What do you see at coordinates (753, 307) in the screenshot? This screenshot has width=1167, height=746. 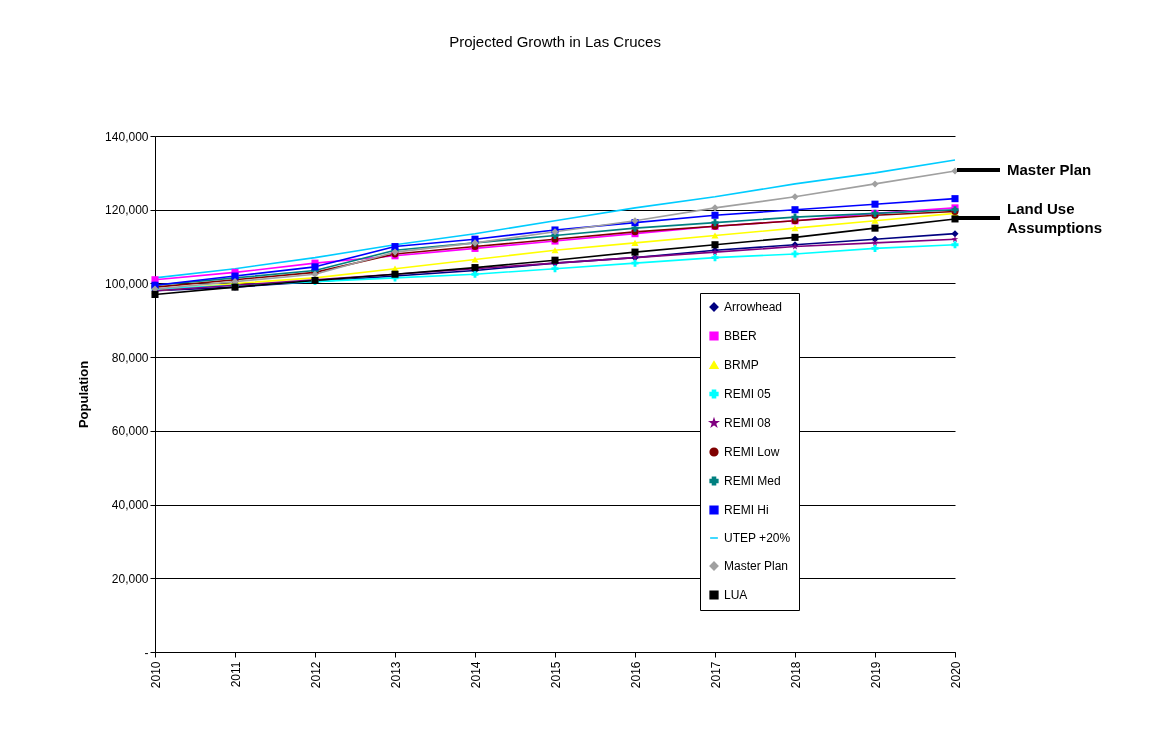 I see `legend-label: Arrowhead` at bounding box center [753, 307].